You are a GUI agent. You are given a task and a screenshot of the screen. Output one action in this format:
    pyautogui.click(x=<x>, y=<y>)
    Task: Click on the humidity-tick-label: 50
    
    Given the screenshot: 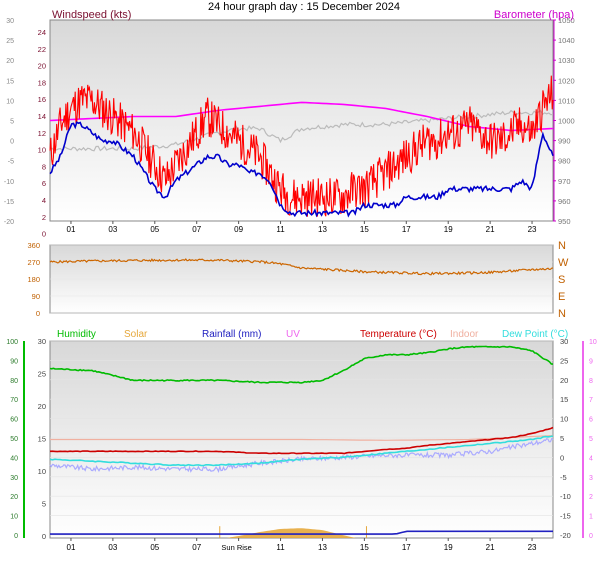 What is the action you would take?
    pyautogui.click(x=14, y=439)
    